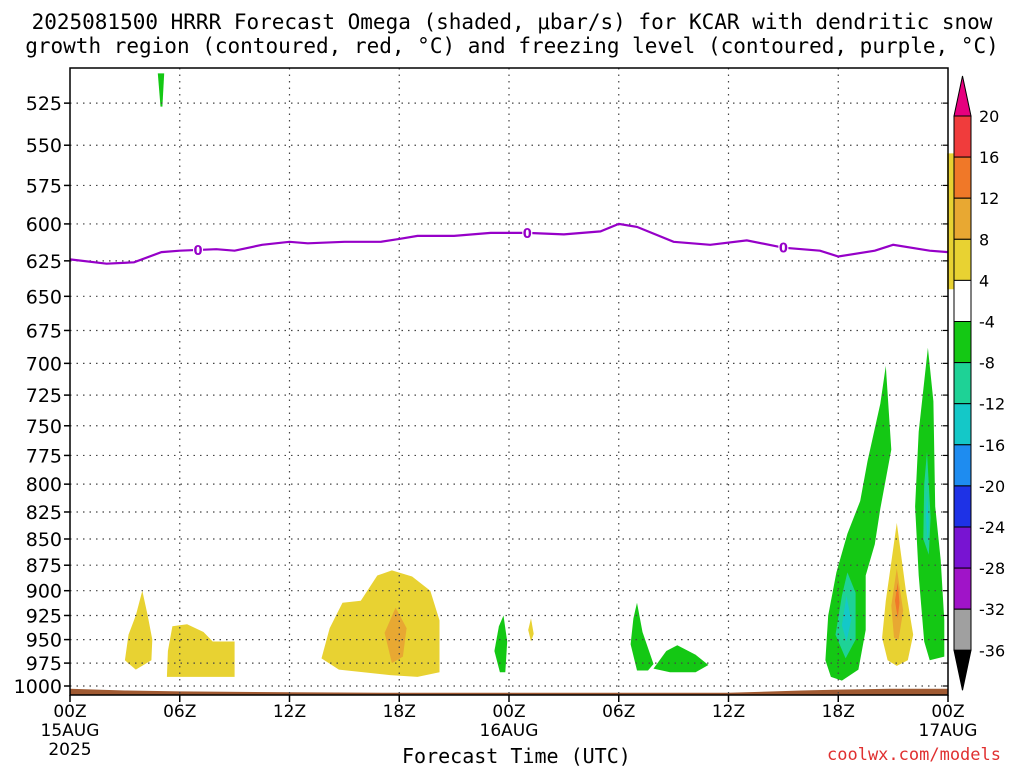 The height and width of the screenshot is (768, 1024). I want to click on y-tick-label-700: 700, so click(44, 364).